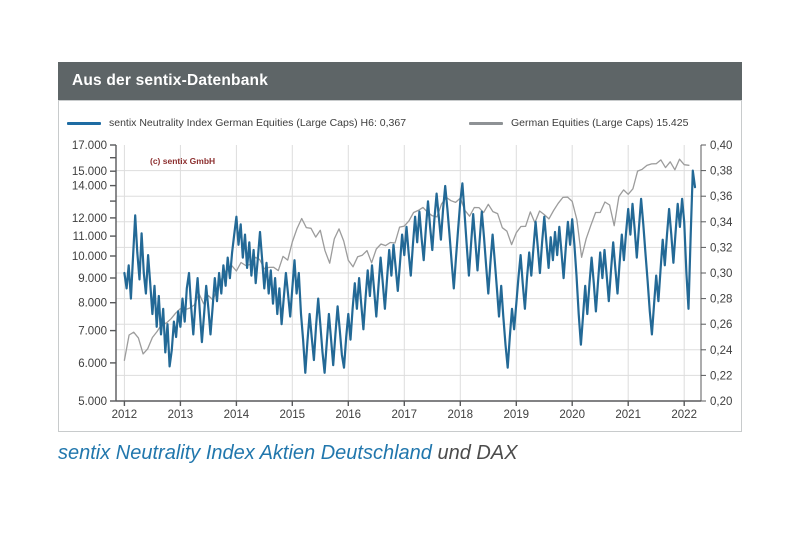 This screenshot has width=800, height=533. Describe the element at coordinates (92, 364) in the screenshot. I see `svg-text: 6.000` at that location.